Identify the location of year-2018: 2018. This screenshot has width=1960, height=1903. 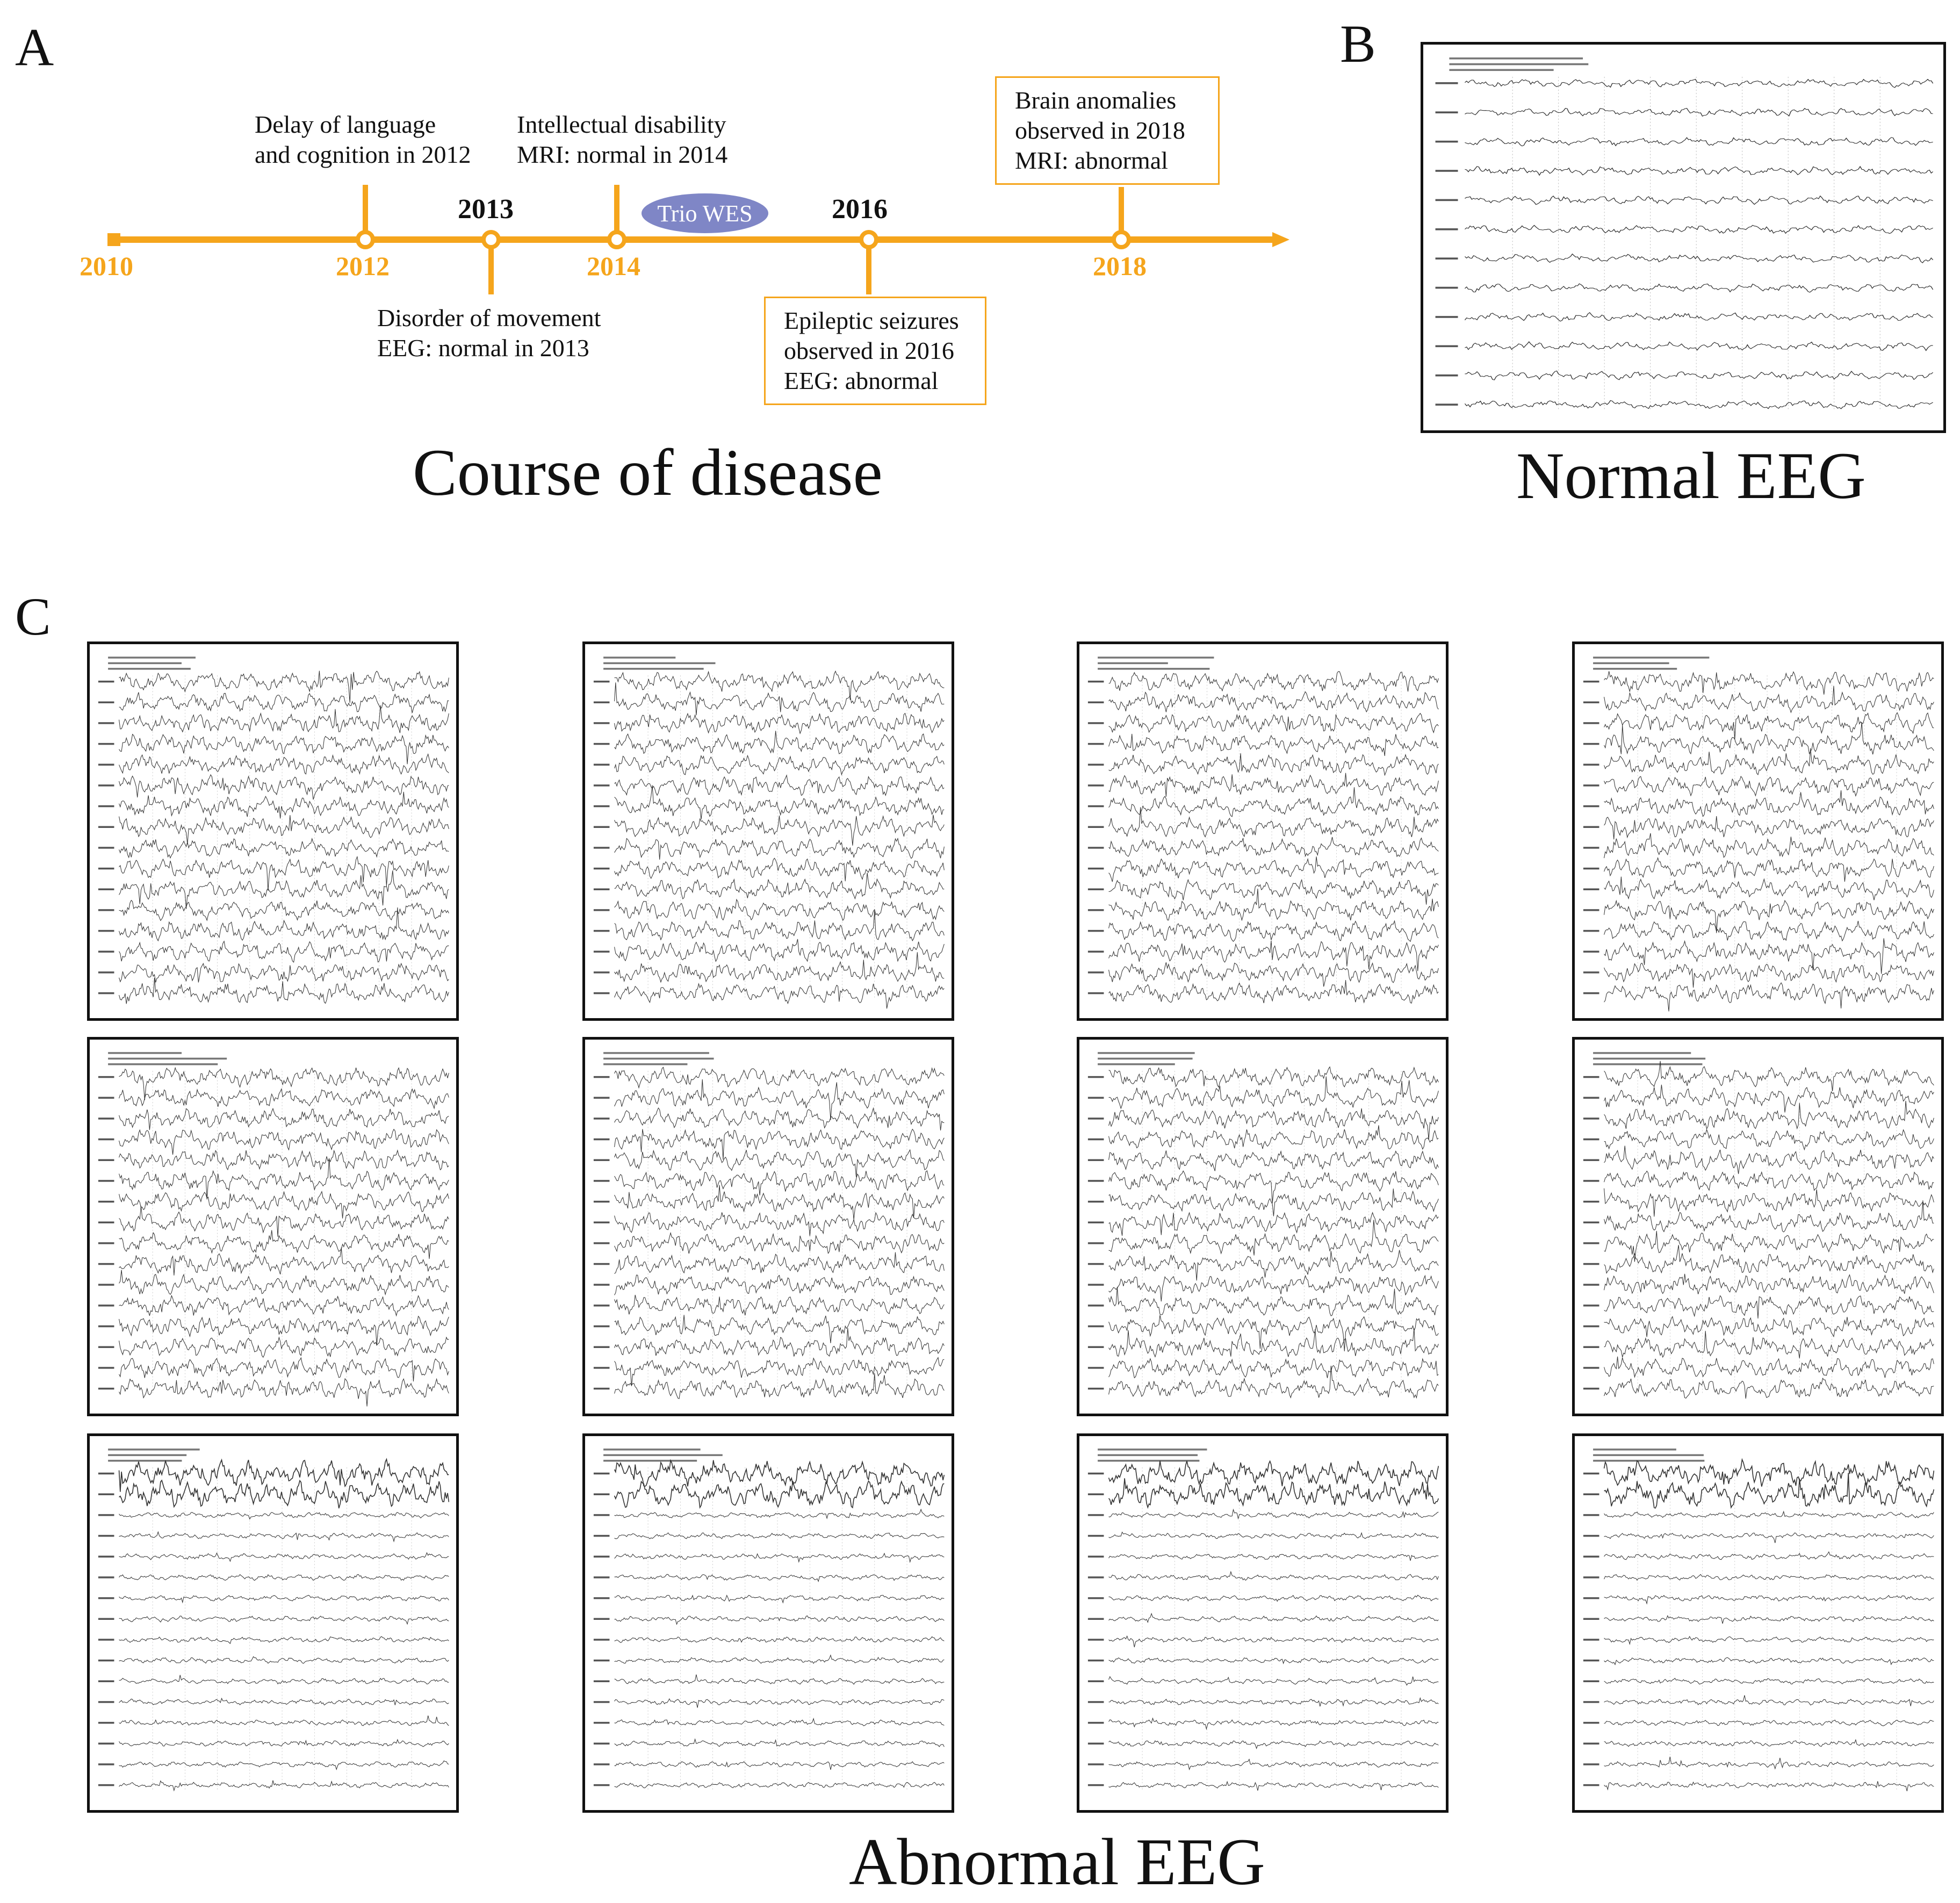
(1120, 266).